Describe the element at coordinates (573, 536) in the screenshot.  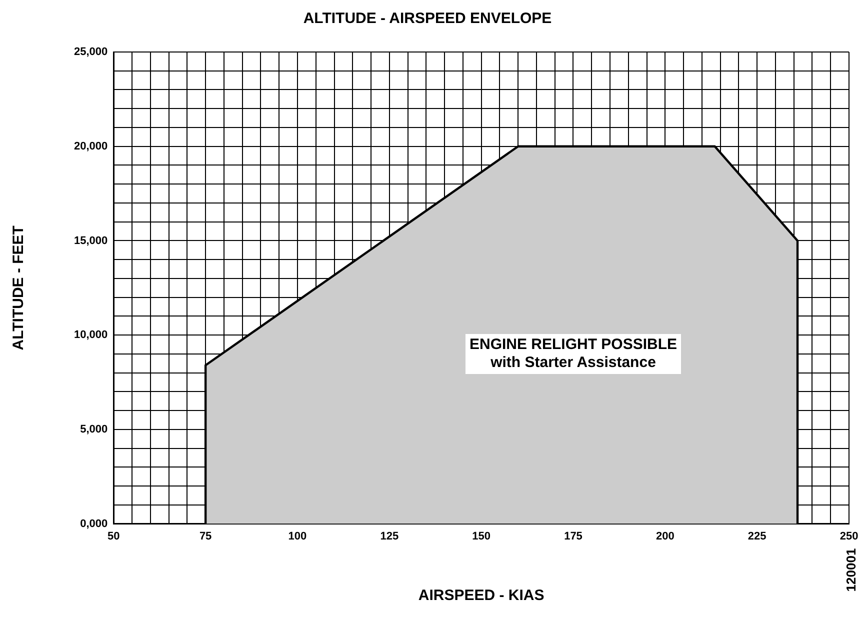
I see `x-tick-label: 175` at that location.